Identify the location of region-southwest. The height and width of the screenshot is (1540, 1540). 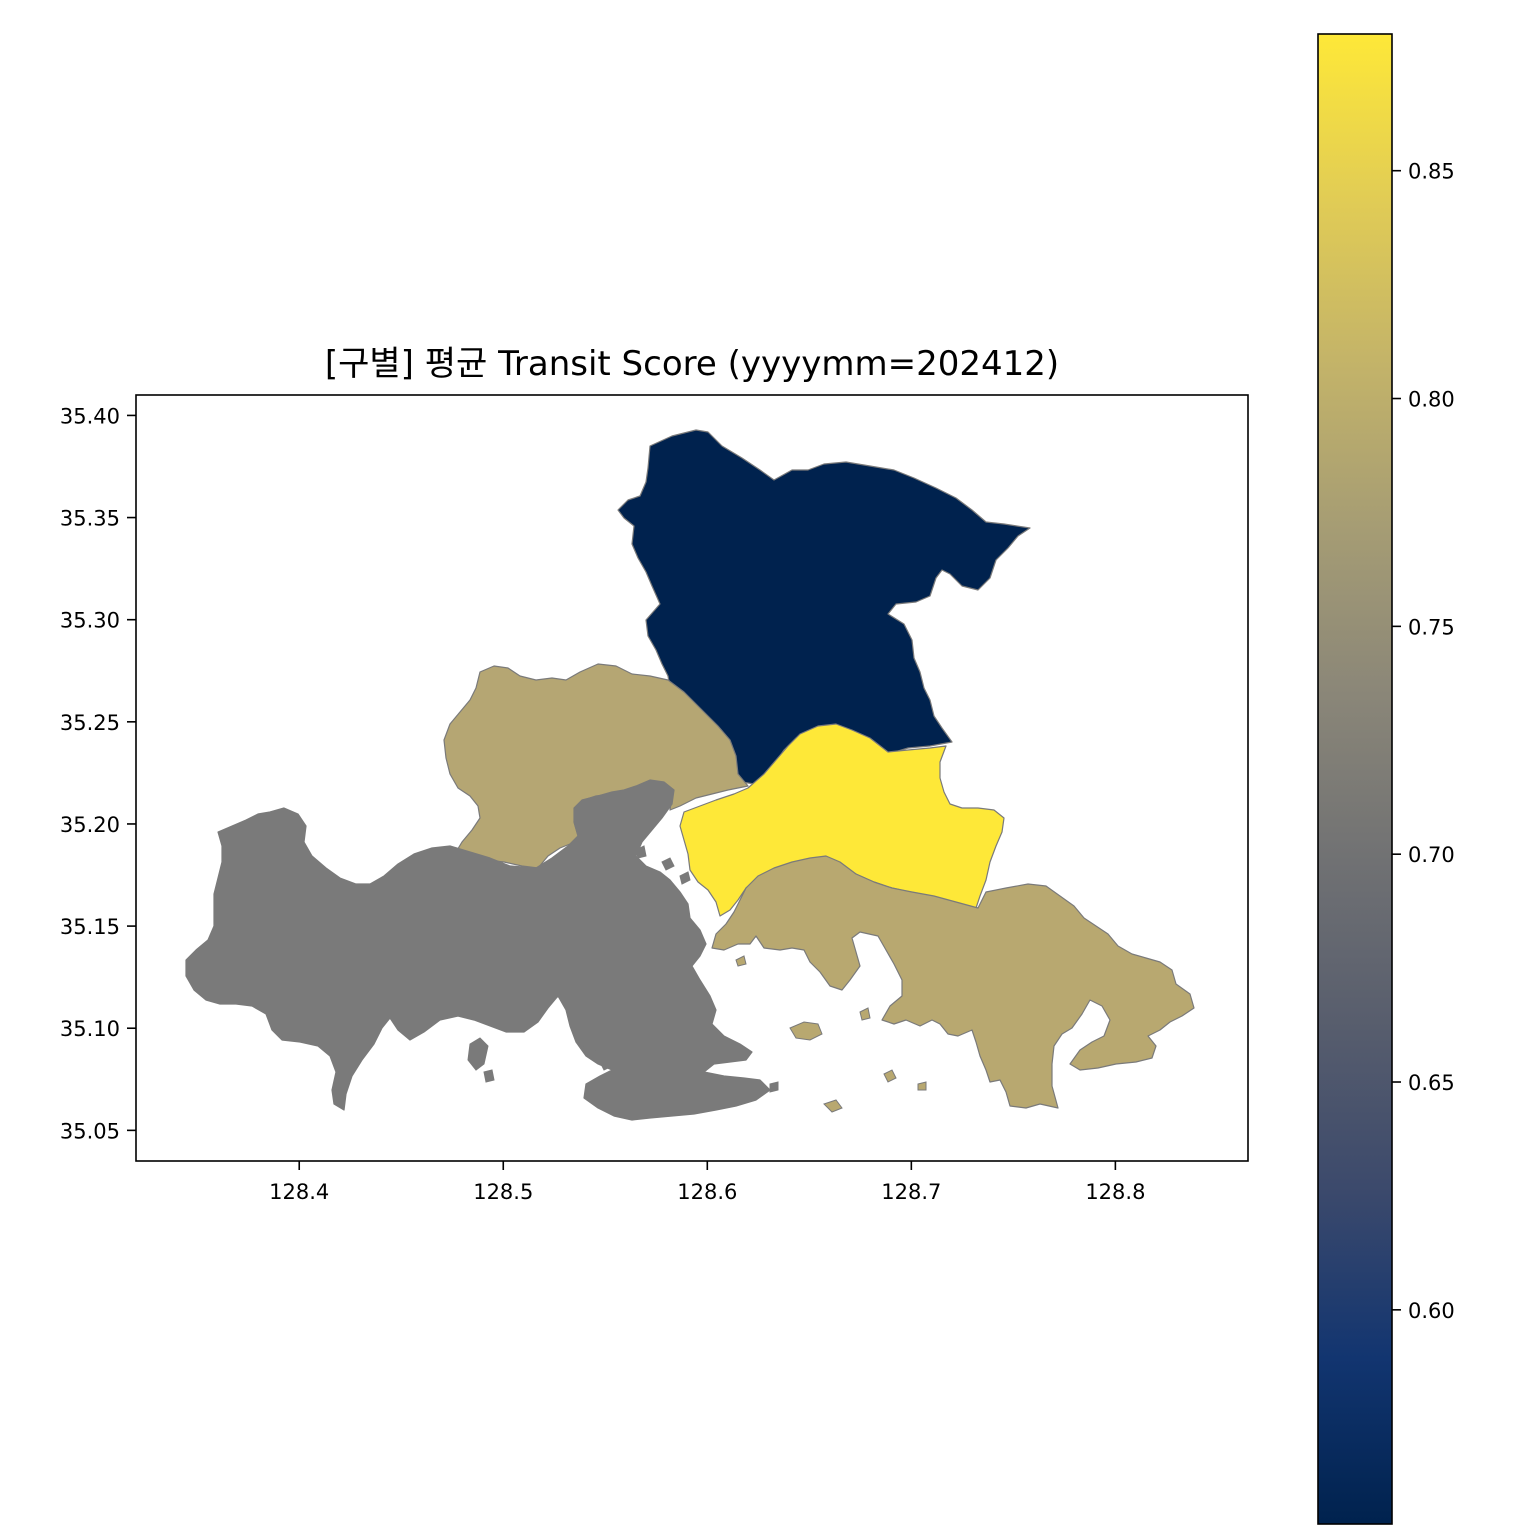
(478, 950).